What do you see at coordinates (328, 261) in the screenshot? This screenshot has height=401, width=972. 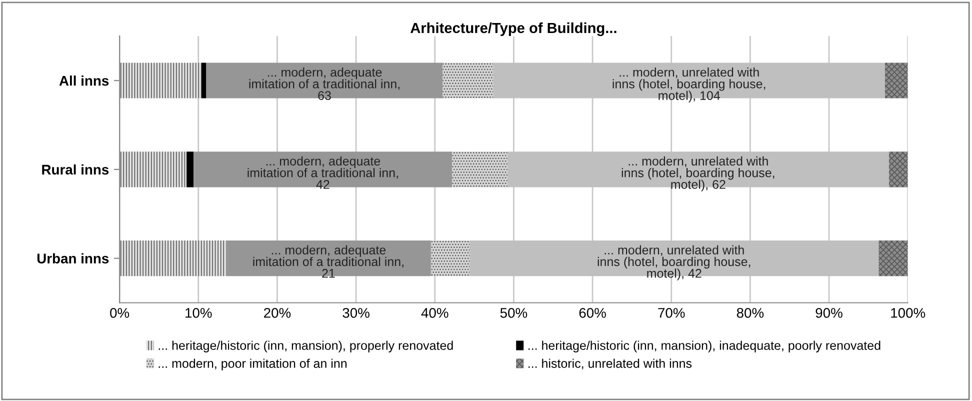 I see `annotation: ... modern, adequate imitation of a traditional inn, 21` at bounding box center [328, 261].